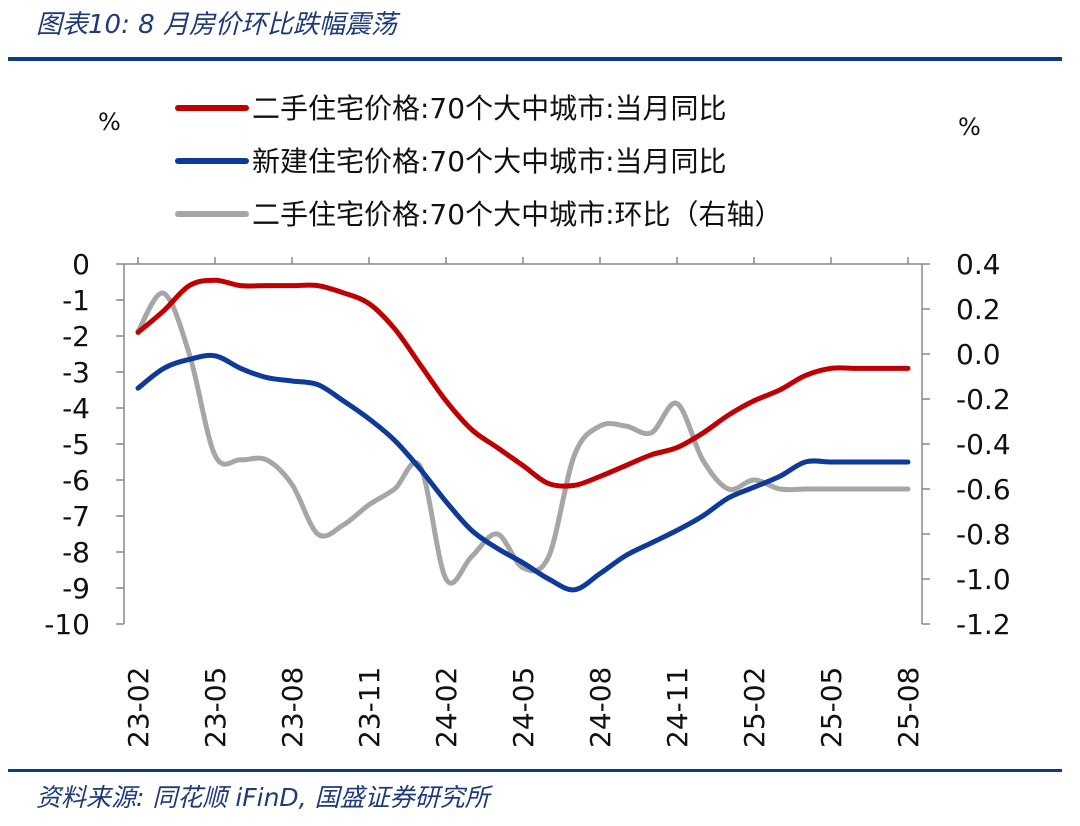  Describe the element at coordinates (489, 161) in the screenshot. I see `legend-label-2: 新建住宅价格:70个大中城市:当月同比` at that location.